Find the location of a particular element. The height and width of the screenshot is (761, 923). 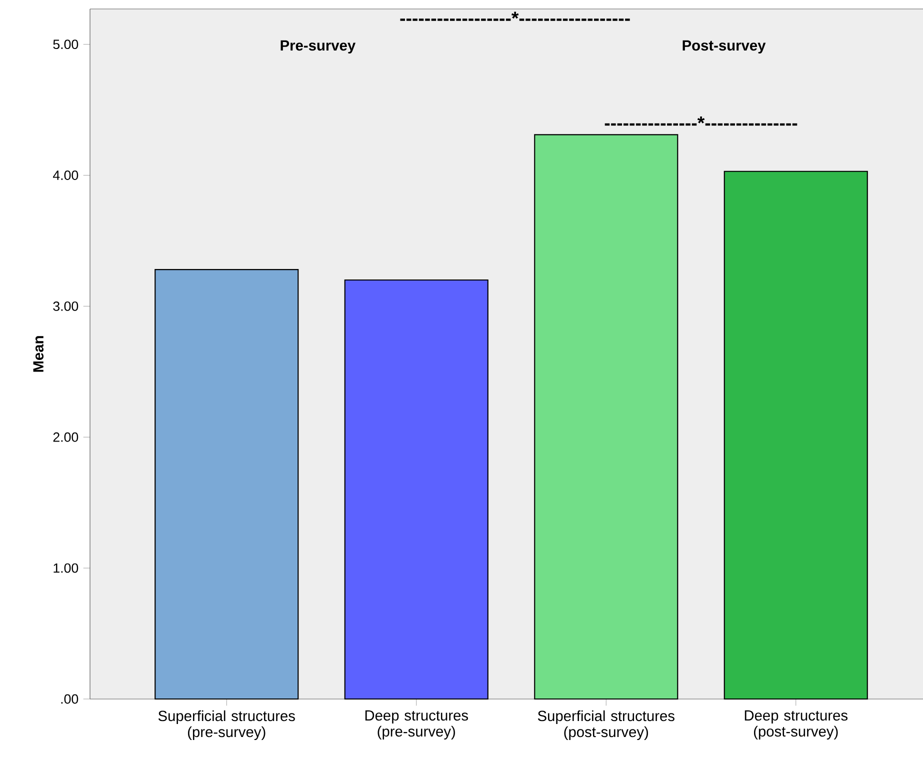

y-tick-label: 1.00 is located at coordinates (66, 568).